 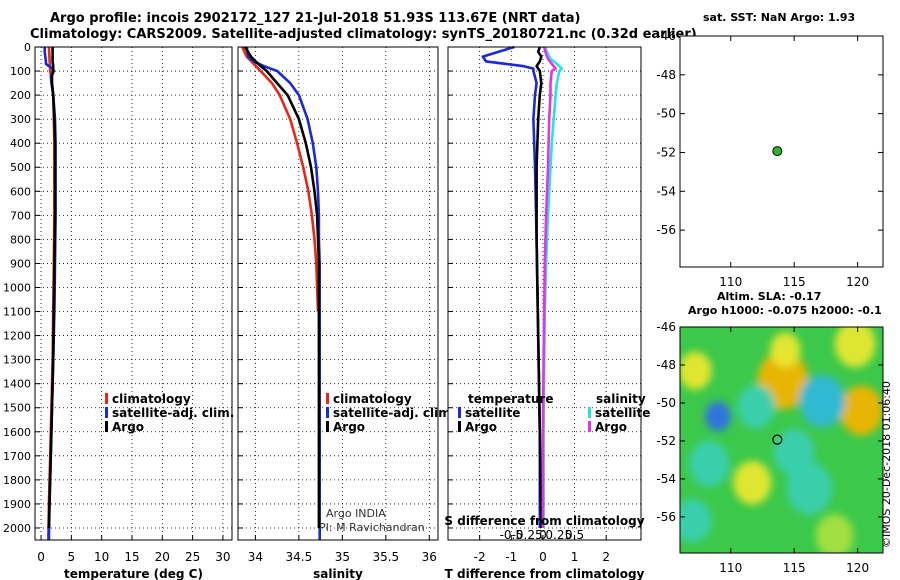 I want to click on salinity-annotation-2: PI: M Ravichandran, so click(x=372, y=527).